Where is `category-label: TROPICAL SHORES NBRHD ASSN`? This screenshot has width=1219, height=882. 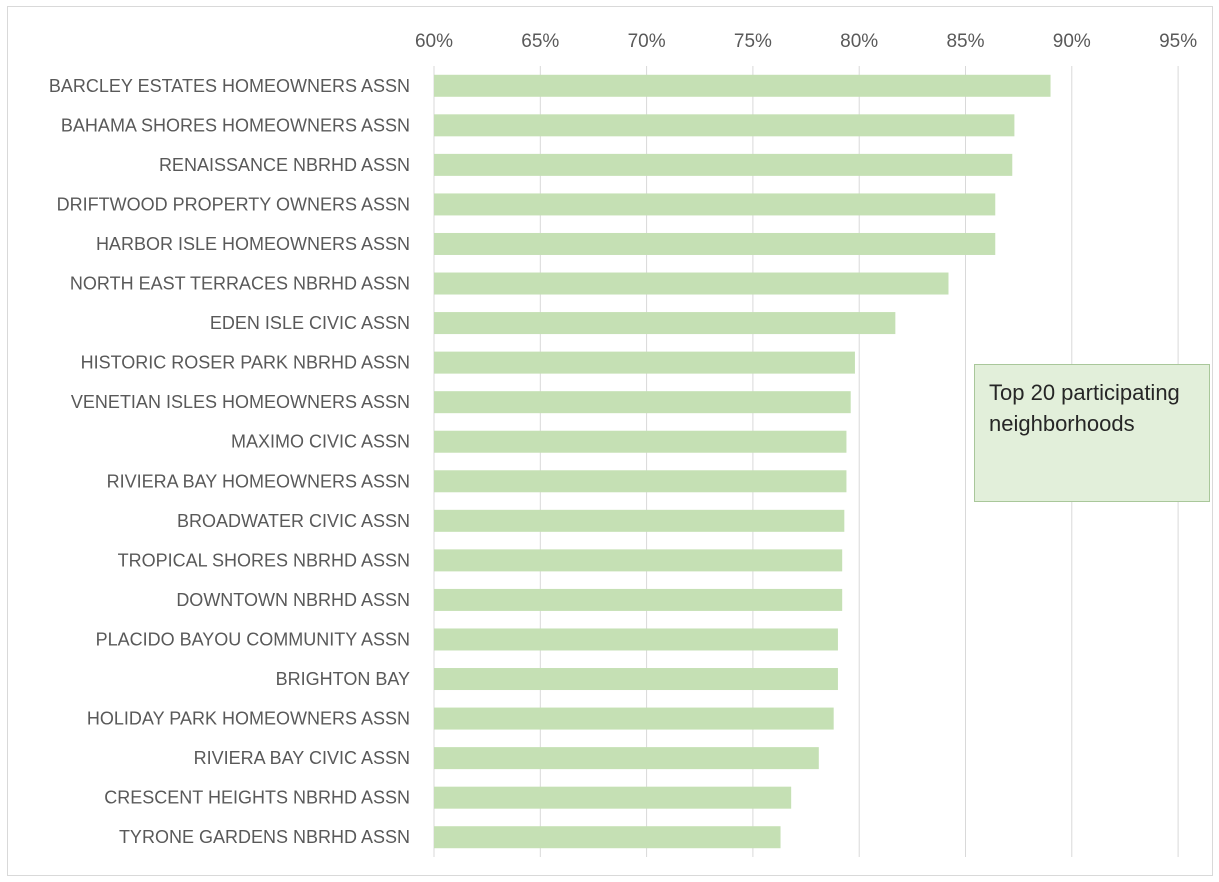
category-label: TROPICAL SHORES NBRHD ASSN is located at coordinates (264, 560).